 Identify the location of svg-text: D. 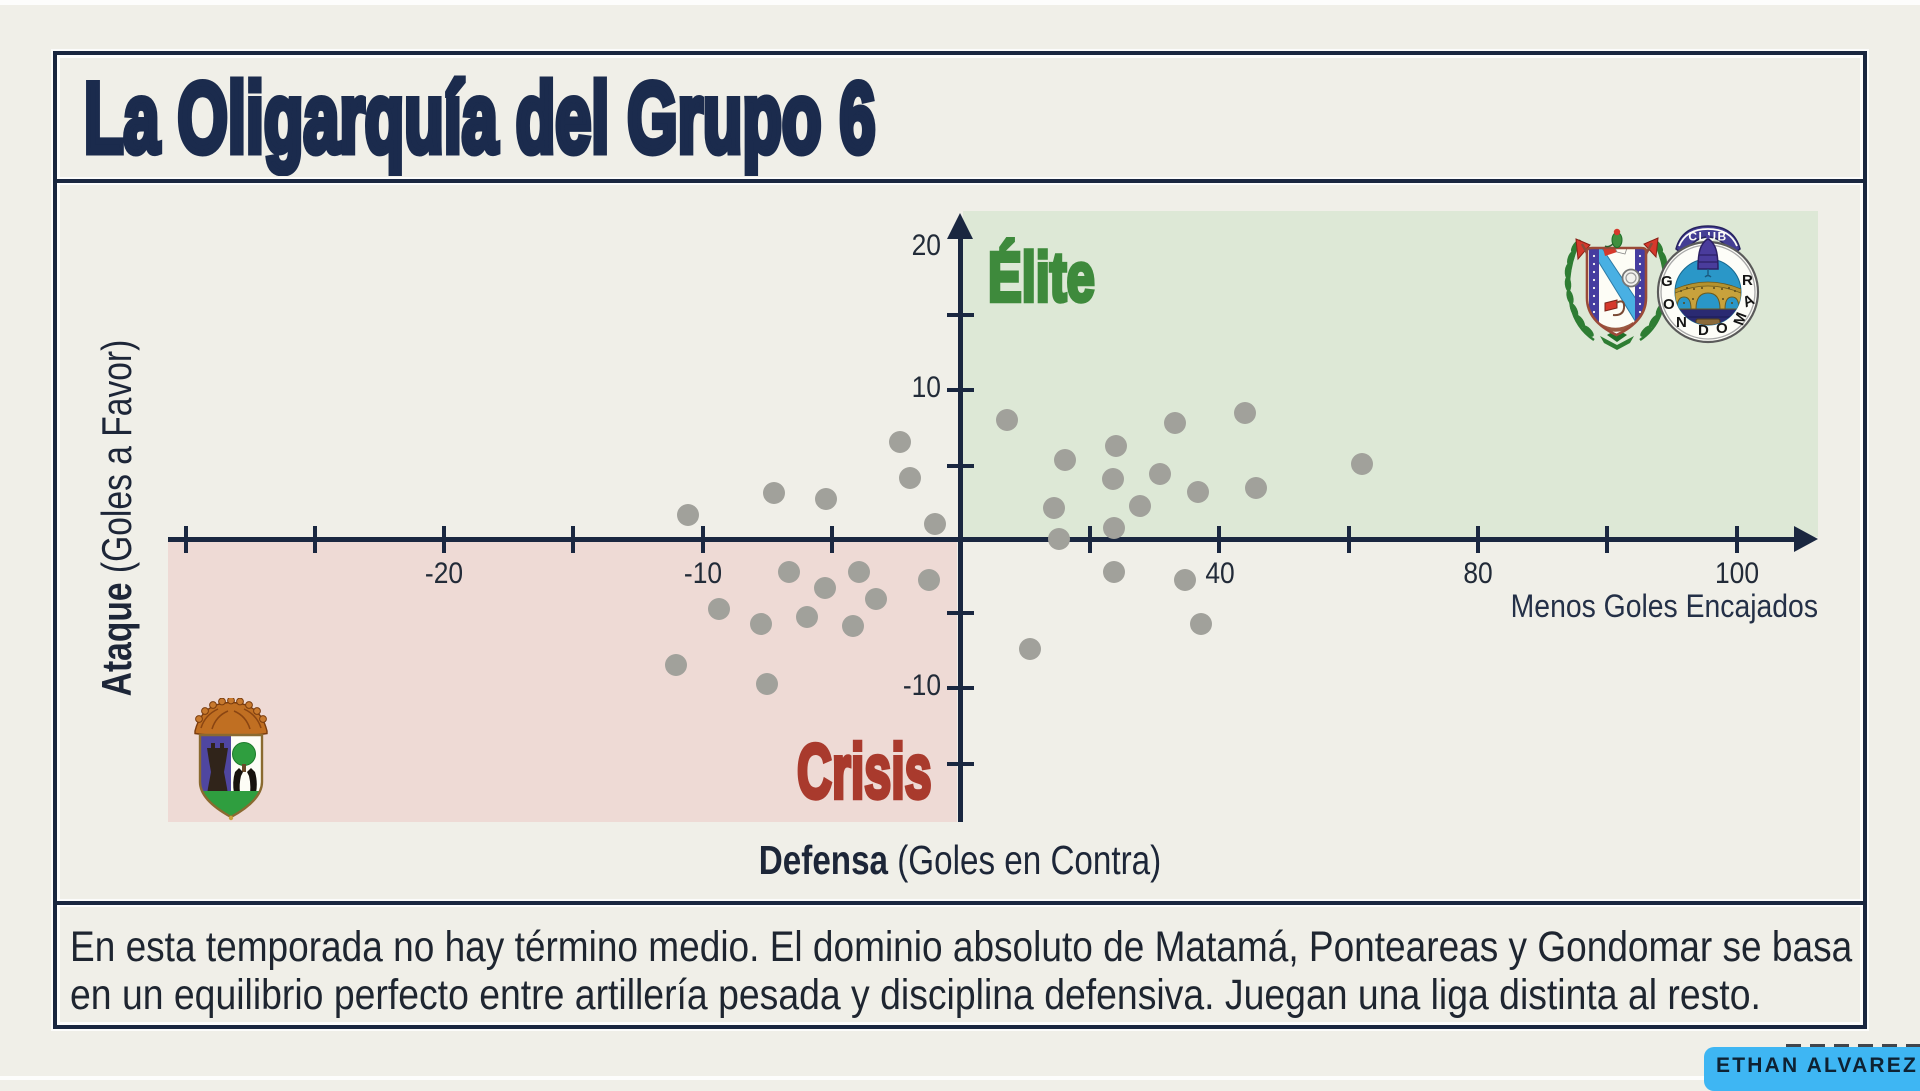
(1703, 330).